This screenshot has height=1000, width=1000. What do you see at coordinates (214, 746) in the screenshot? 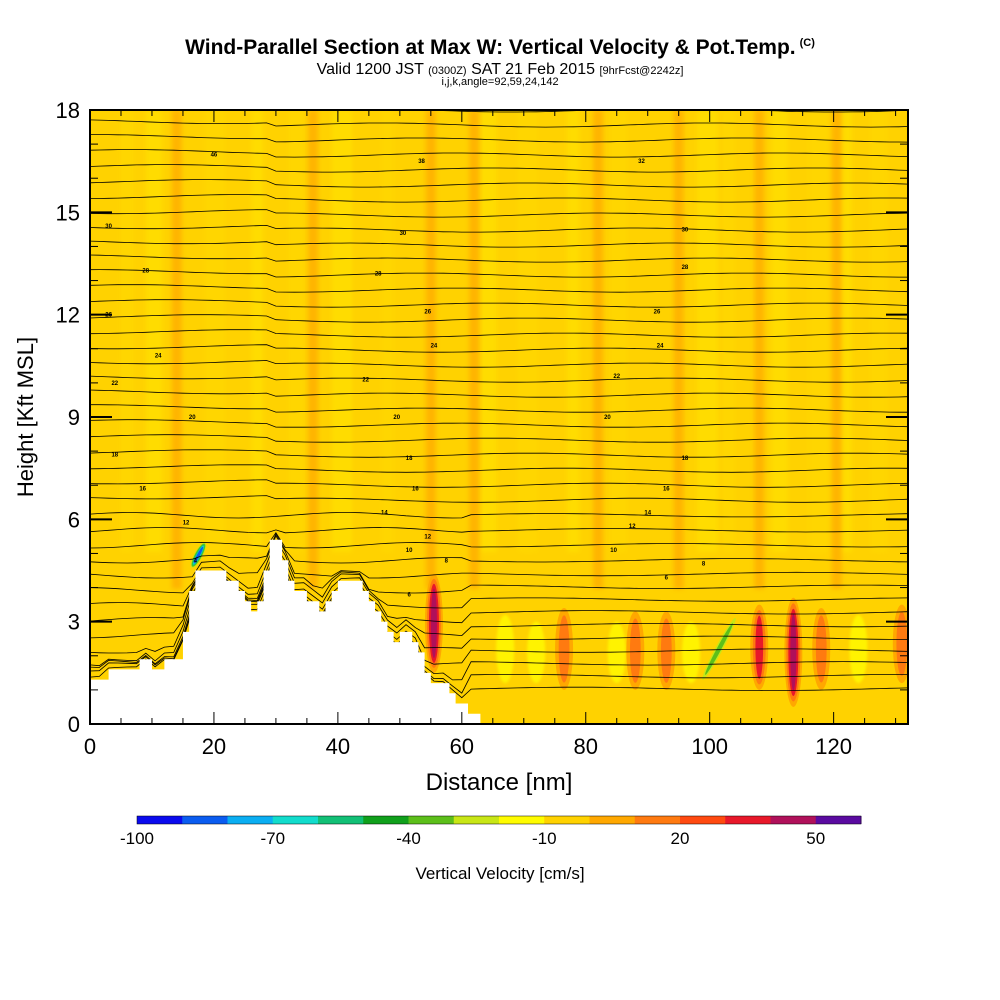
I see `x-tick-label: 20` at bounding box center [214, 746].